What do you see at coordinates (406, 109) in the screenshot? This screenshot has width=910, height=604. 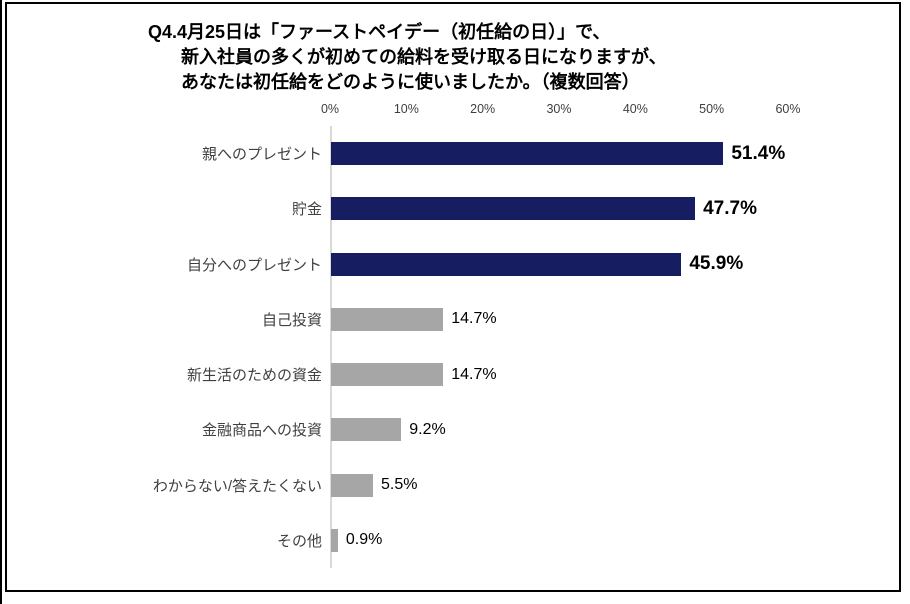 I see `x-axis-tick-label: 10%` at bounding box center [406, 109].